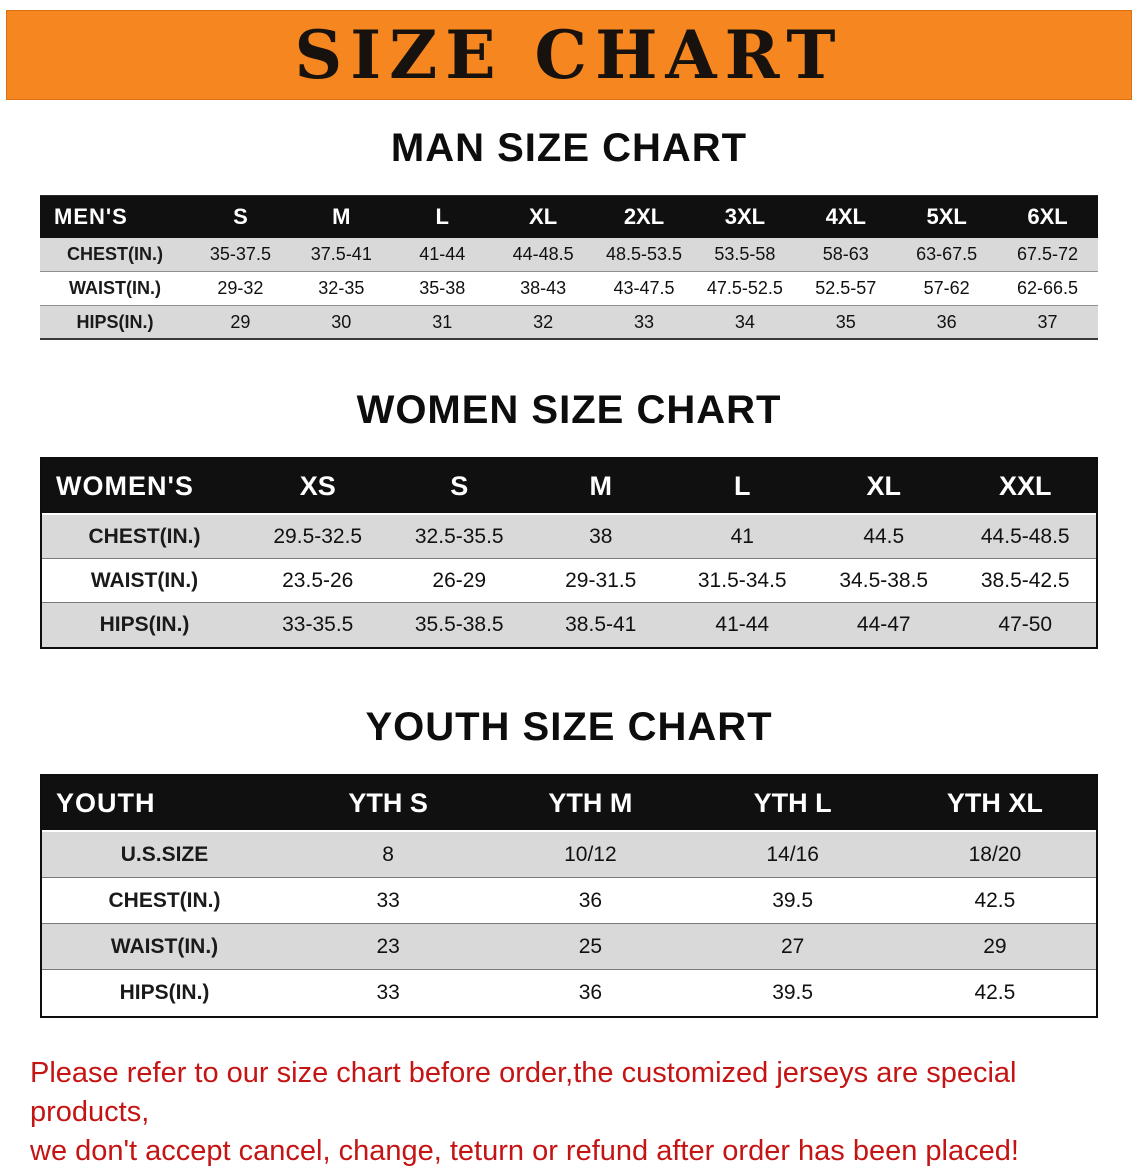  Describe the element at coordinates (106, 802) in the screenshot. I see `table-header-label: YOUTH` at that location.